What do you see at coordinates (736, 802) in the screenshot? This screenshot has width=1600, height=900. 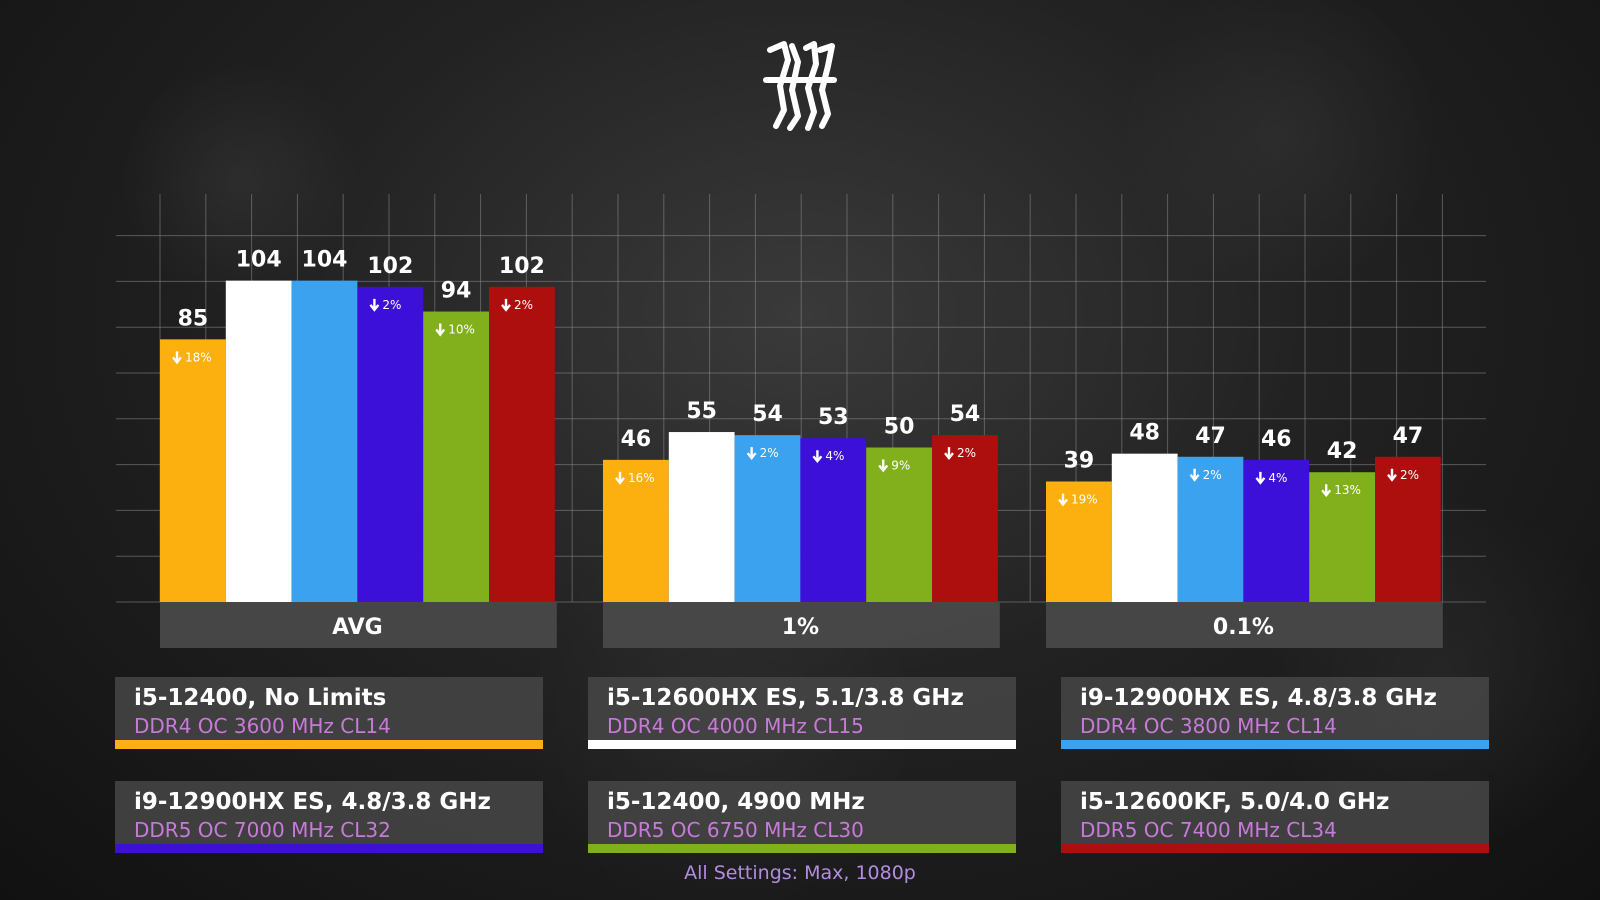 I see `legend-cpu-label: i5-12400, 4900 MHz` at bounding box center [736, 802].